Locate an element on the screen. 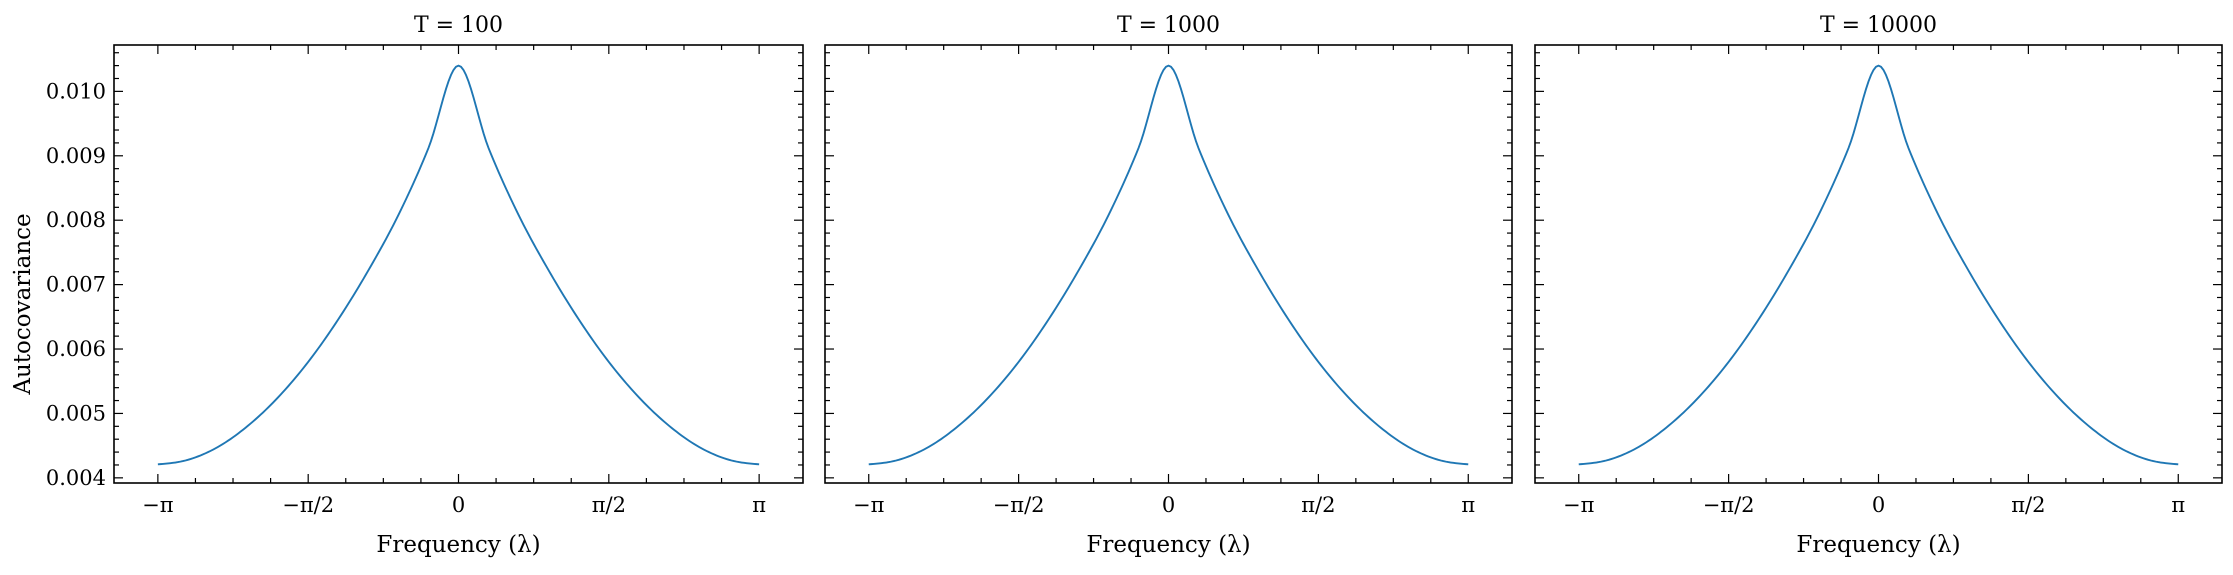  panel-title: T = 10000 is located at coordinates (1878, 25).